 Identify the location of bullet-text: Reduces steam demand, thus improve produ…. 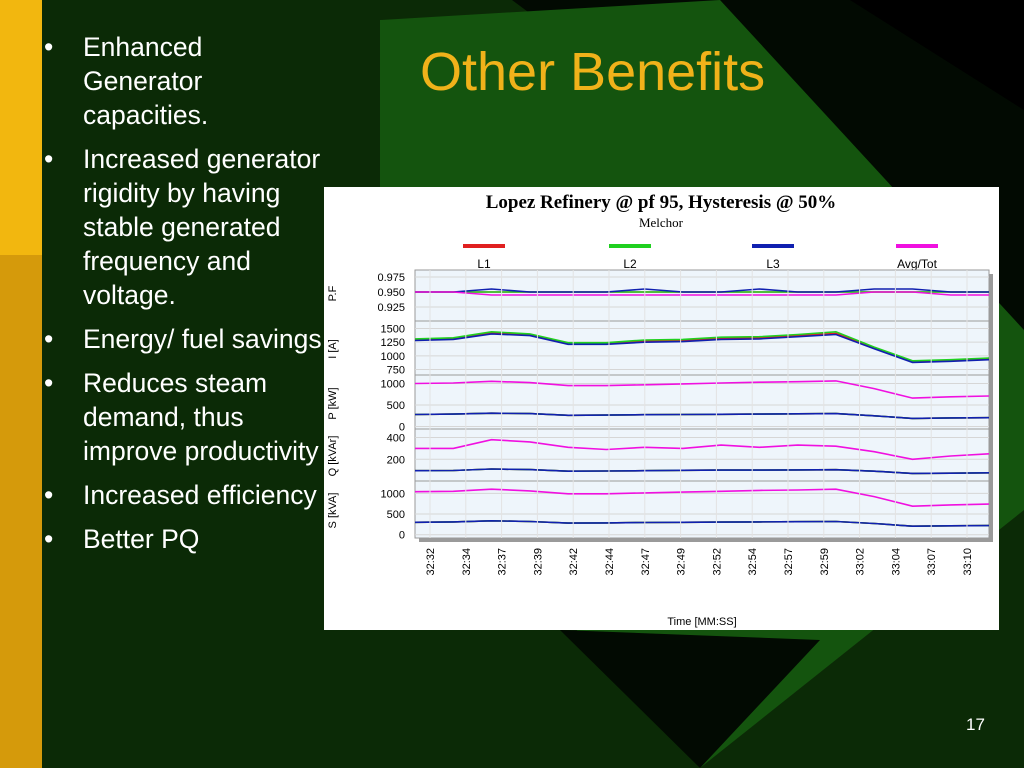
(201, 417).